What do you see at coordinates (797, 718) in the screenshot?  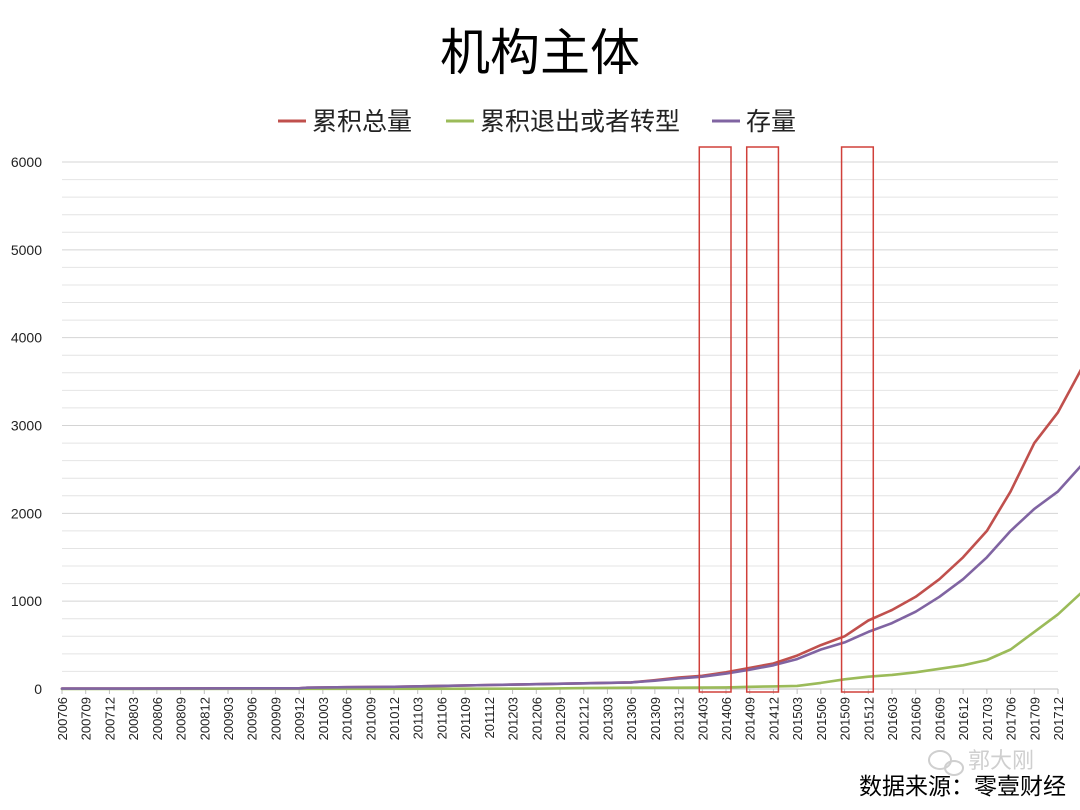 I see `x-tick-label: 201503` at bounding box center [797, 718].